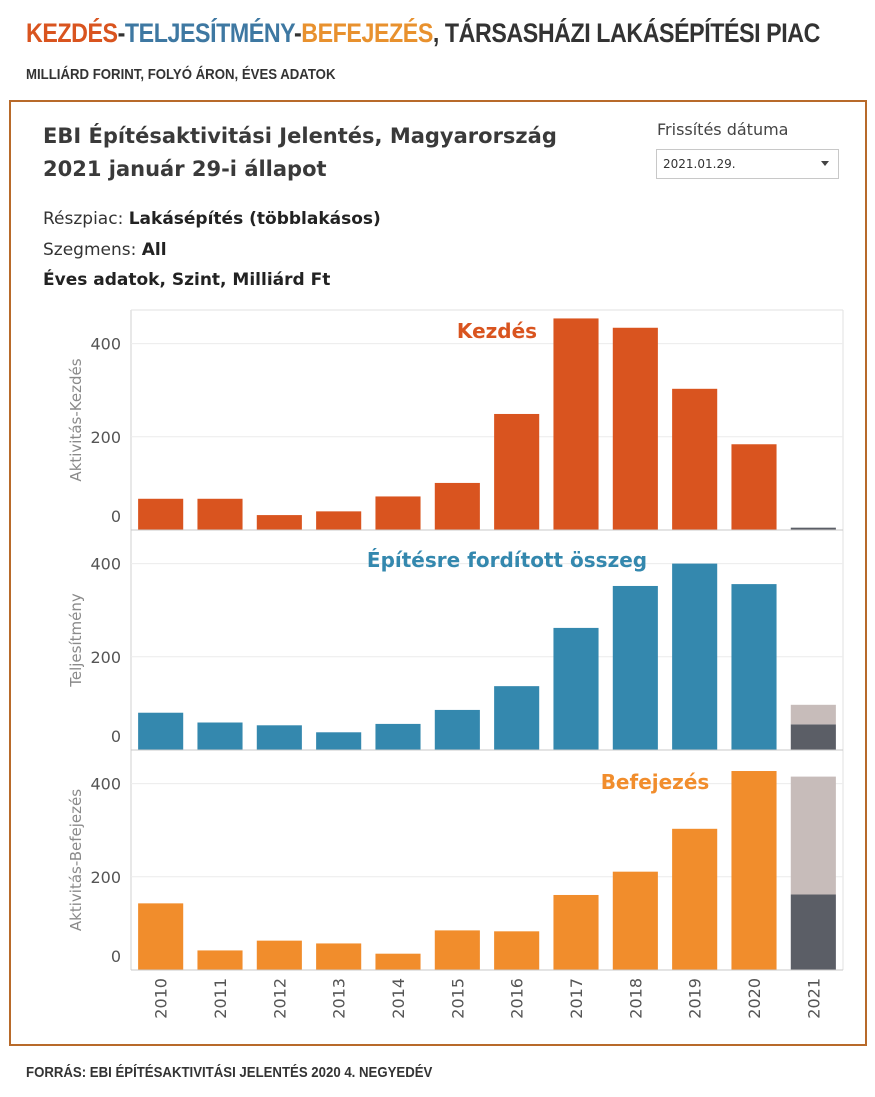 The image size is (875, 1097). I want to click on bar-teljesitmeny-2020, so click(754, 667).